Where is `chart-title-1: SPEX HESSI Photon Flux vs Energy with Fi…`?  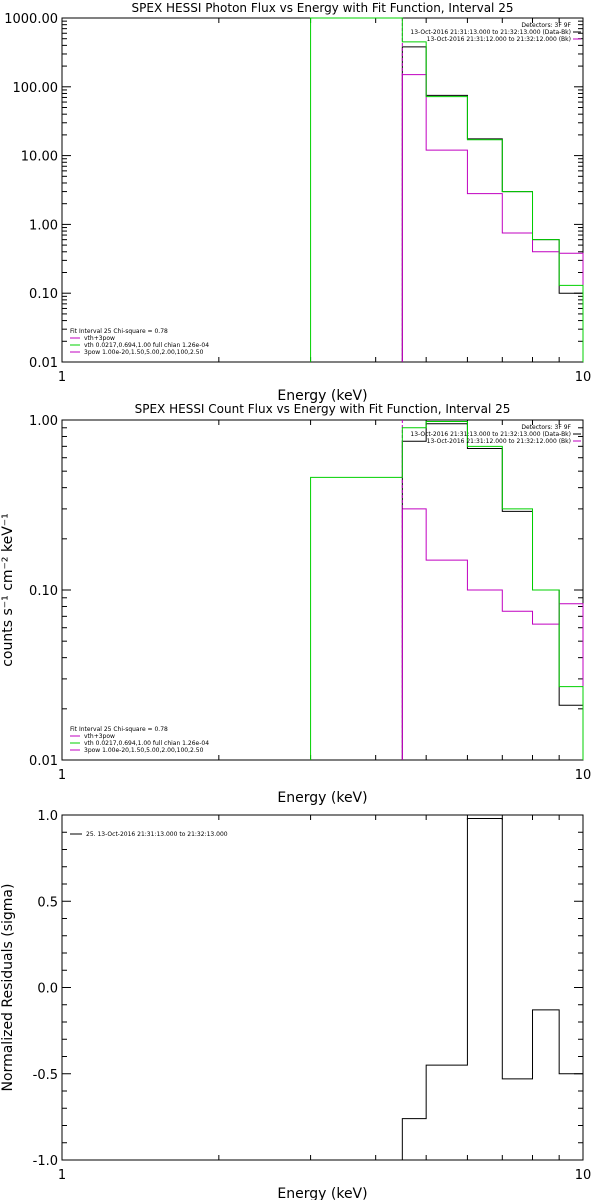 chart-title-1: SPEX HESSI Photon Flux vs Energy with Fi… is located at coordinates (323, 8).